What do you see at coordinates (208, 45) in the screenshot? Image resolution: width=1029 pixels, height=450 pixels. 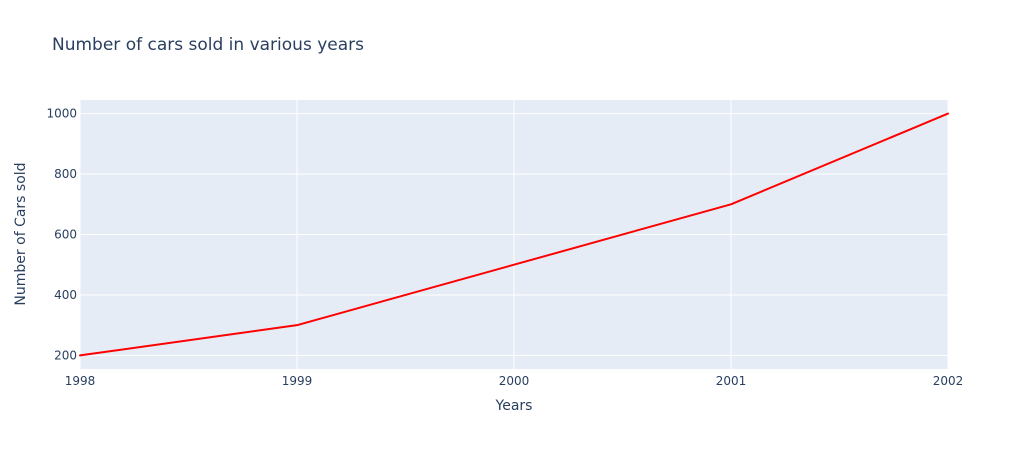 I see `chart-title: Number of cars sold in various years` at bounding box center [208, 45].